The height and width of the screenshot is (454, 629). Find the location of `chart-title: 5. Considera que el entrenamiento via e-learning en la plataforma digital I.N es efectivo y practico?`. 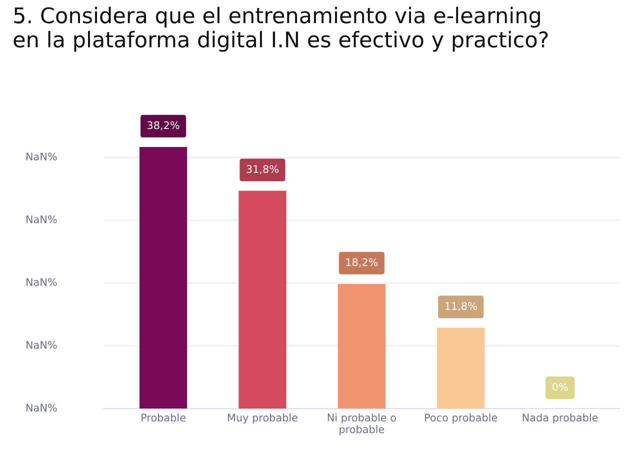

chart-title: 5. Considera que el entrenamiento via e-learning en la plataforma digital I.N es efectivo y practico? is located at coordinates (281, 29).